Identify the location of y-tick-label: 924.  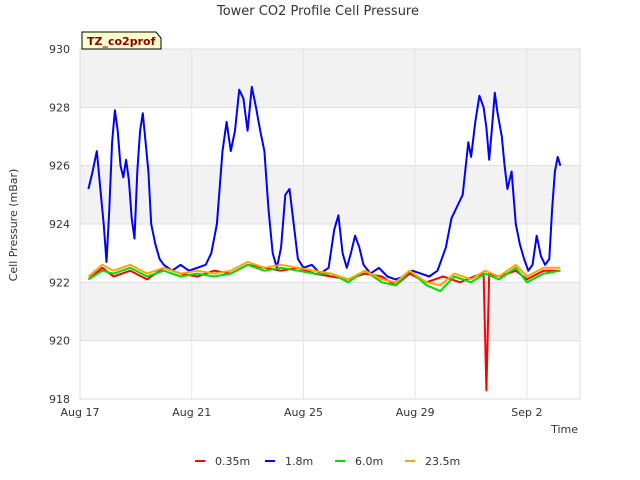
(59, 224).